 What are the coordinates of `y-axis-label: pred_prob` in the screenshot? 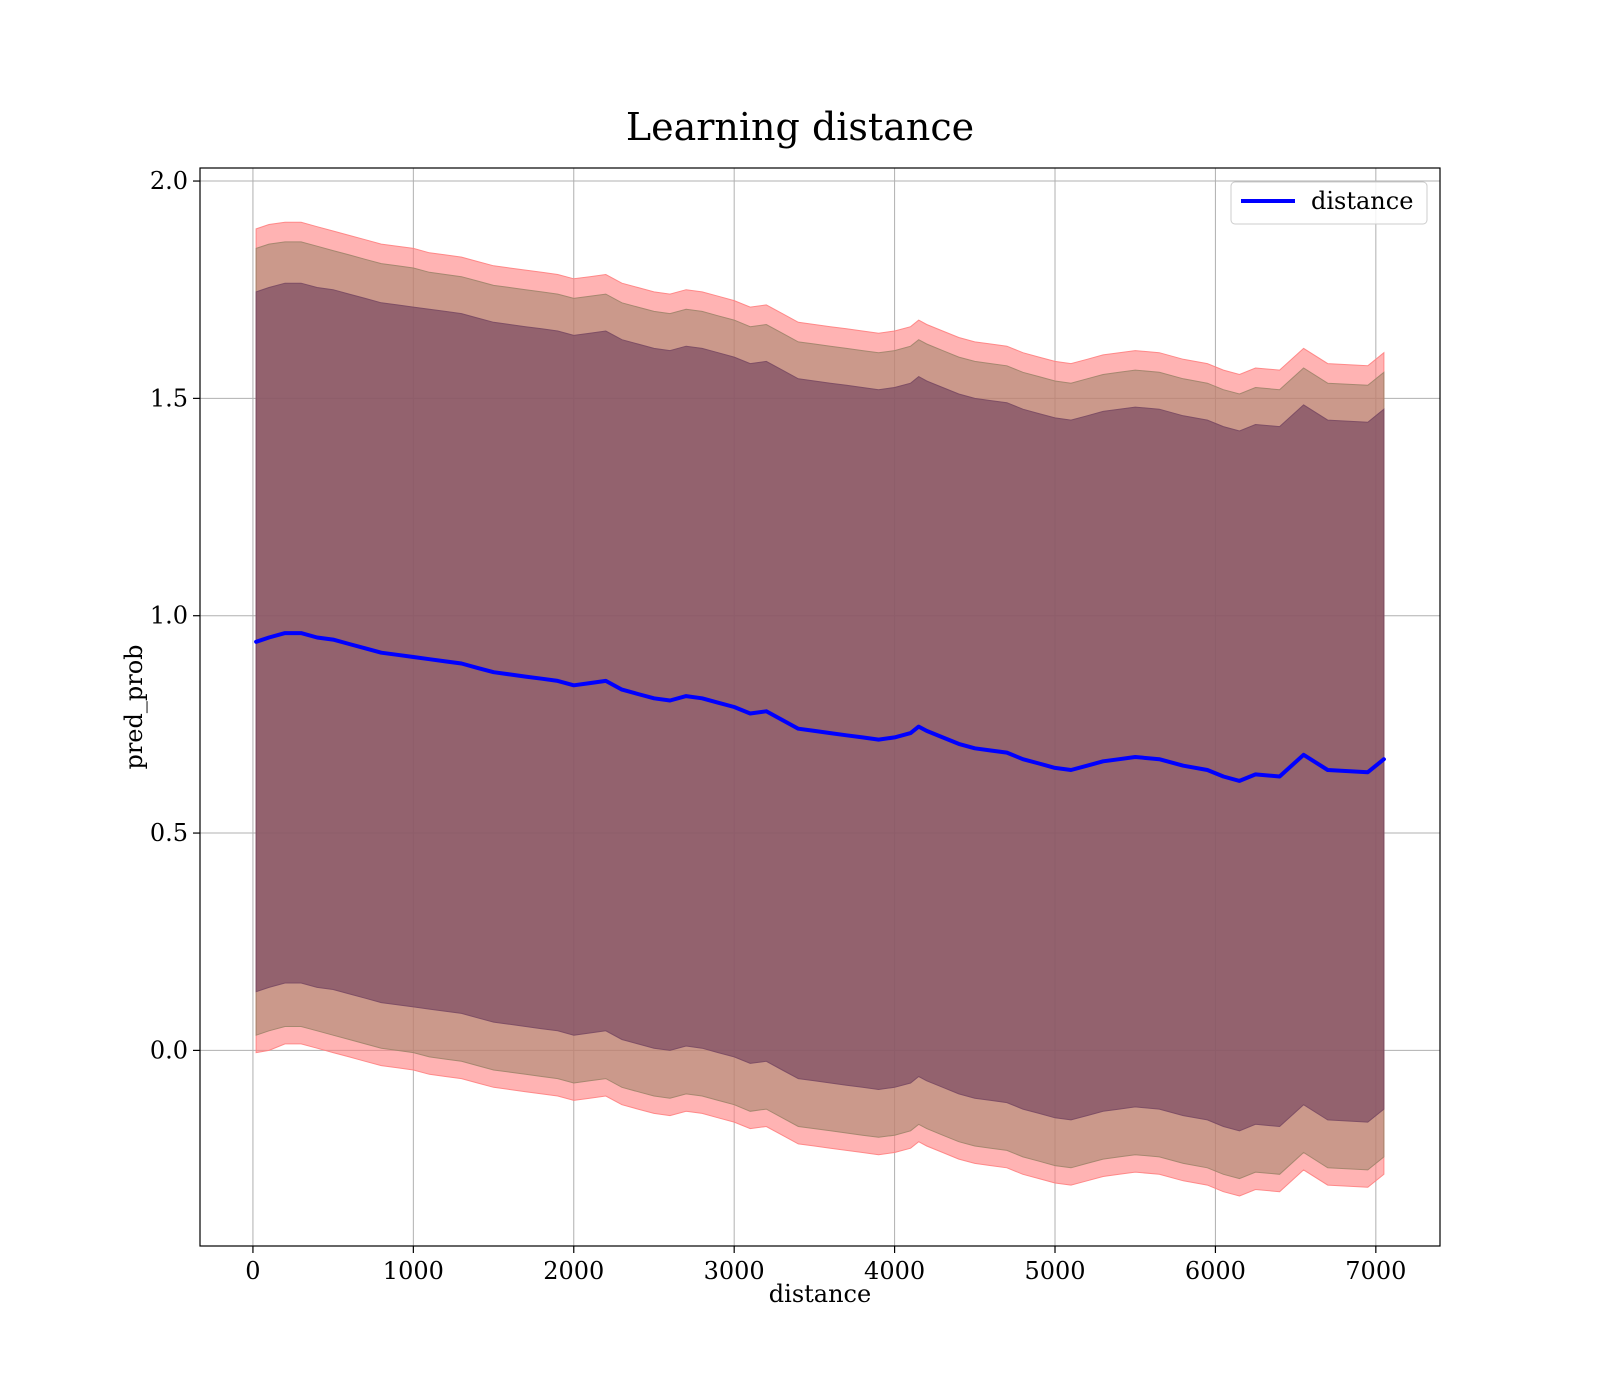 It's located at (134, 706).